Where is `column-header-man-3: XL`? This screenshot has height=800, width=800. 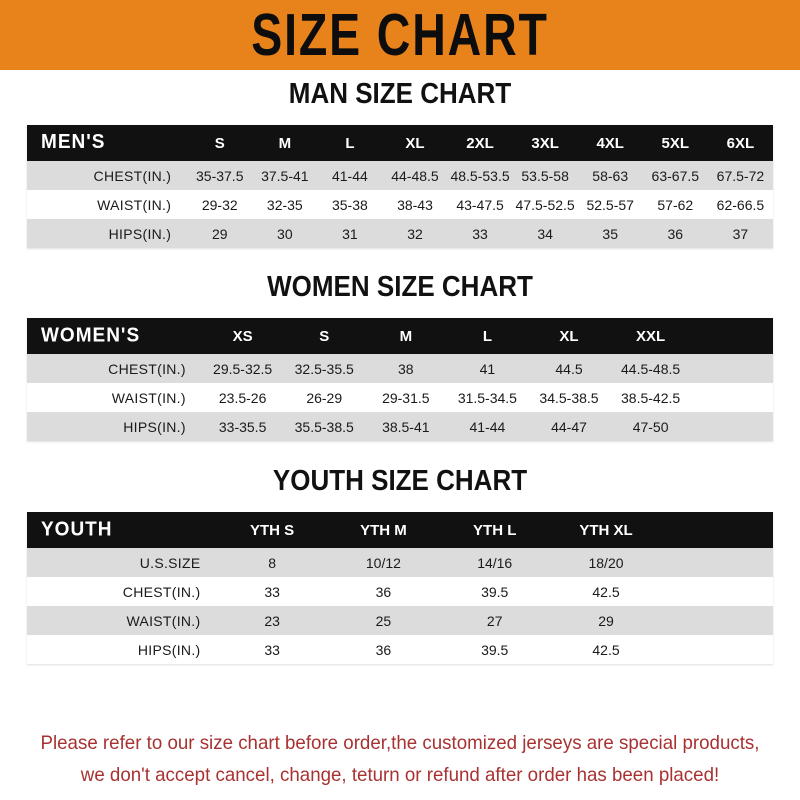
column-header-man-3: XL is located at coordinates (415, 143).